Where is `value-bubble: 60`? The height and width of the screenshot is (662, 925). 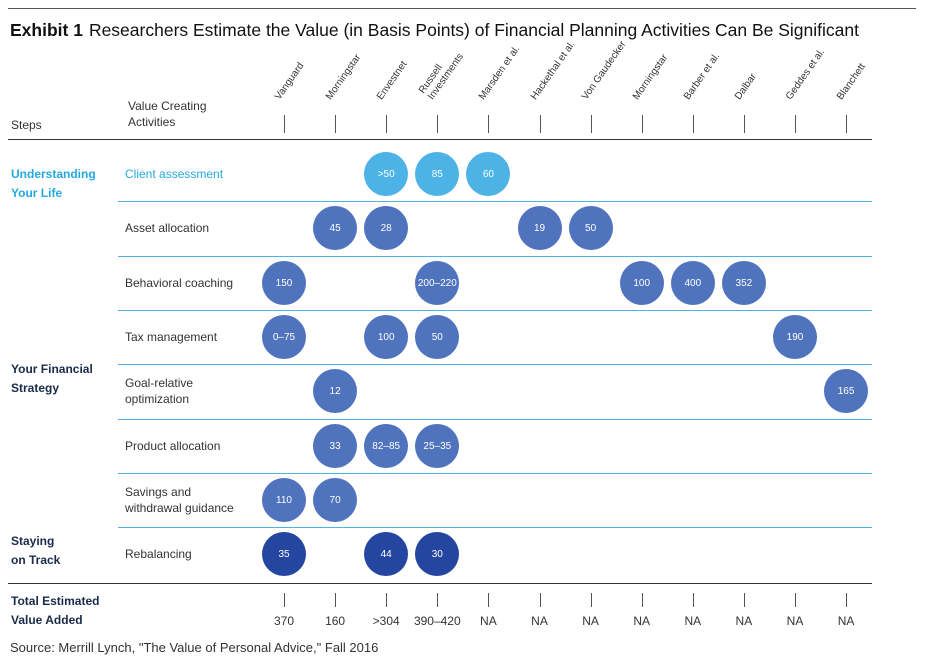 value-bubble: 60 is located at coordinates (488, 174).